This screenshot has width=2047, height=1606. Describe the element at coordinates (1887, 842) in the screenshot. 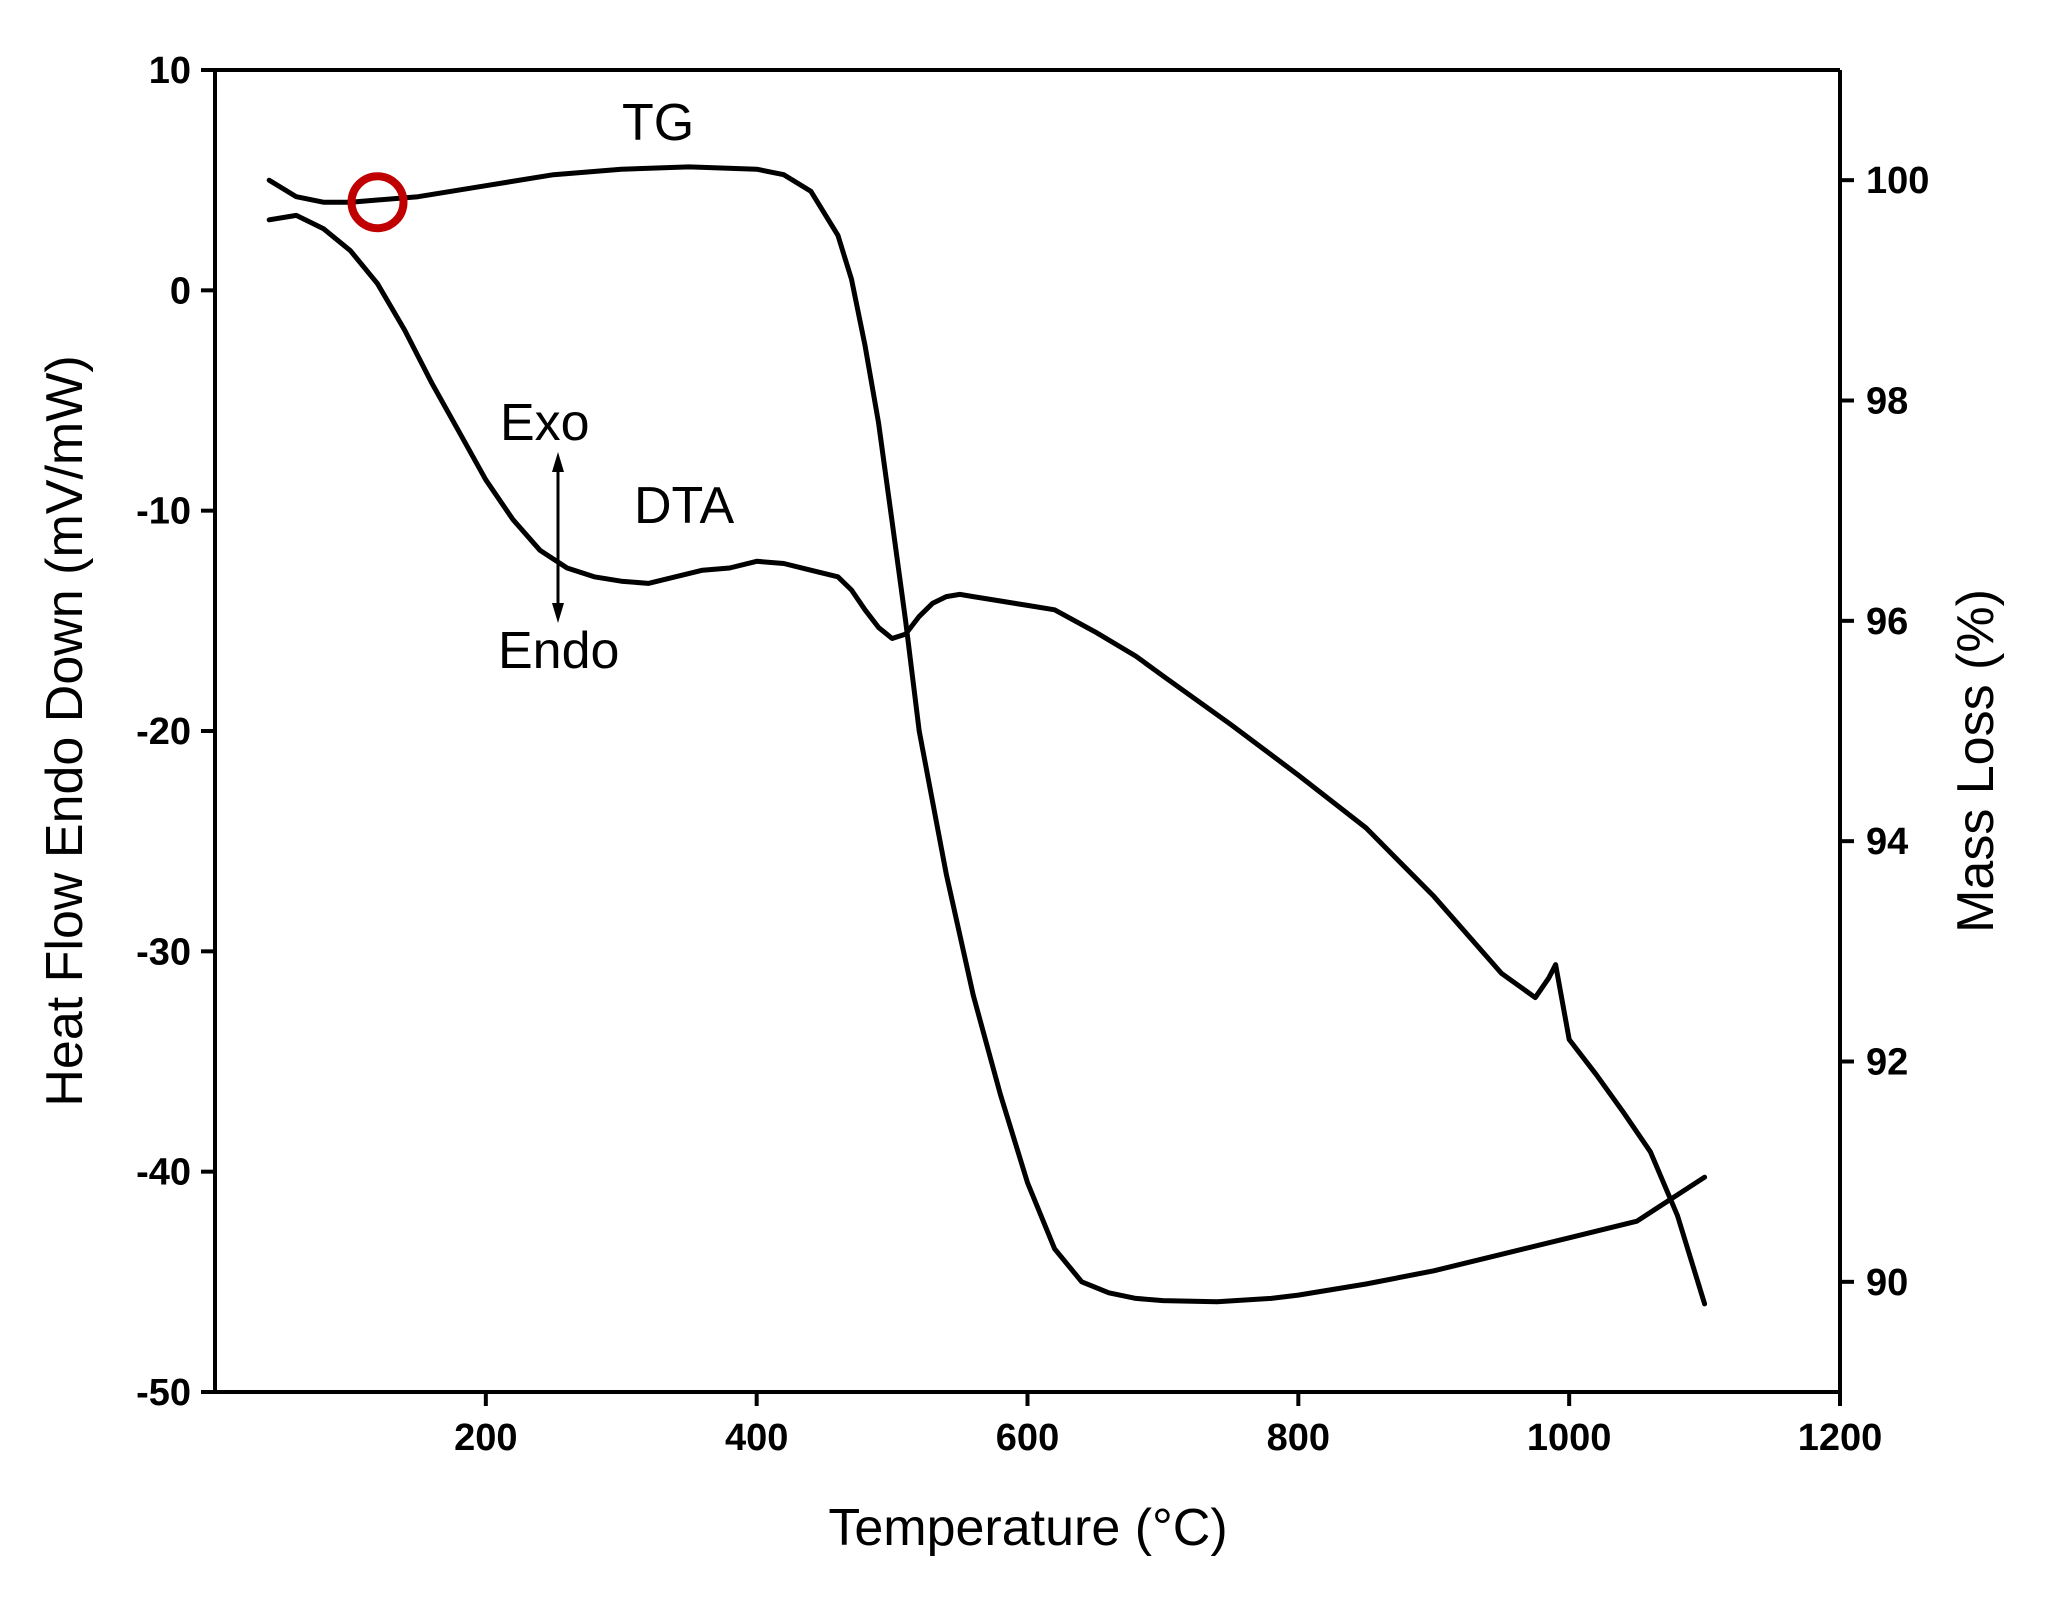

I see `right-tick-label: 94` at that location.